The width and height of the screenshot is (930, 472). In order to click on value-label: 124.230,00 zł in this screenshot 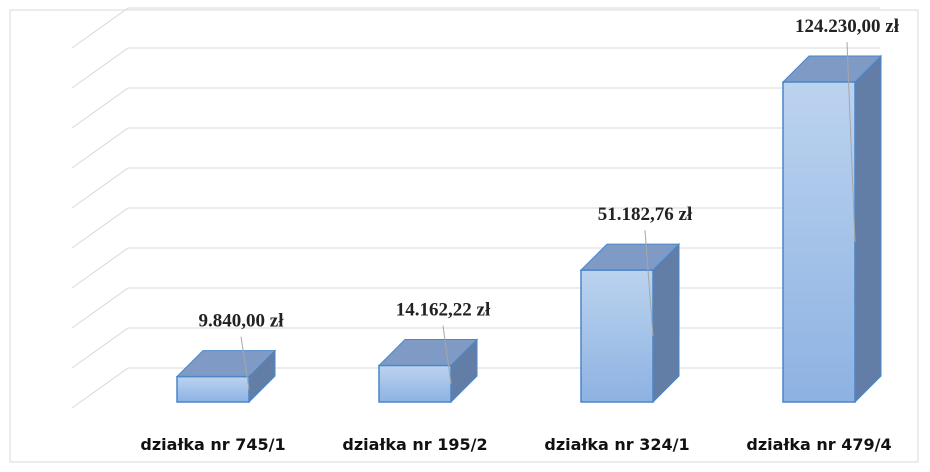, I will do `click(847, 26)`.